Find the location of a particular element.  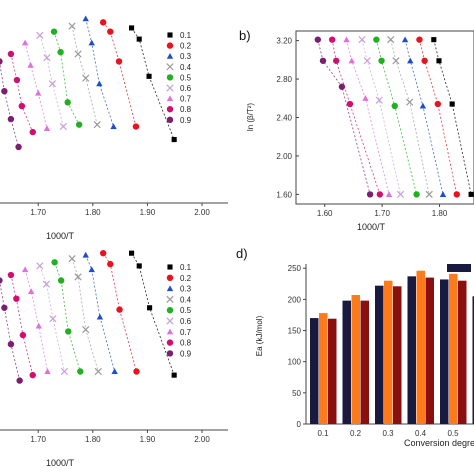

bar-0.3-series-1 is located at coordinates (379, 354).